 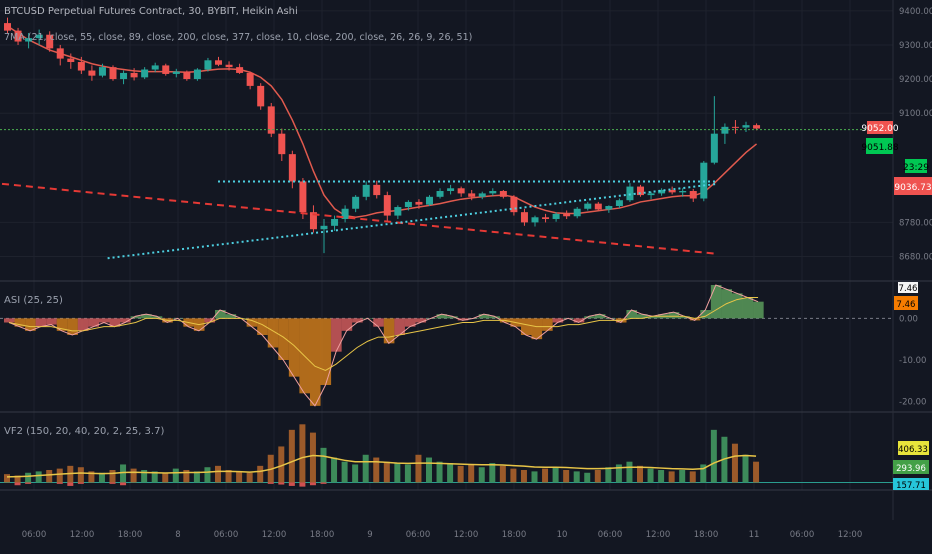 What do you see at coordinates (412, 221) in the screenshot?
I see `support-trendline` at bounding box center [412, 221].